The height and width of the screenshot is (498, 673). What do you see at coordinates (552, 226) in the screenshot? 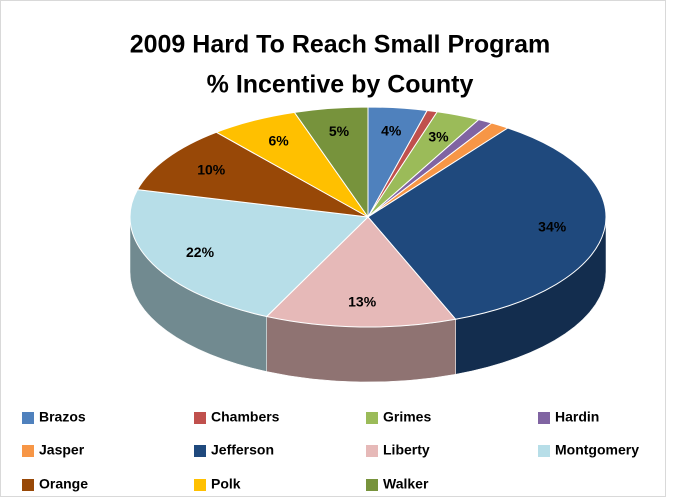
I see `data-label: 34%` at bounding box center [552, 226].